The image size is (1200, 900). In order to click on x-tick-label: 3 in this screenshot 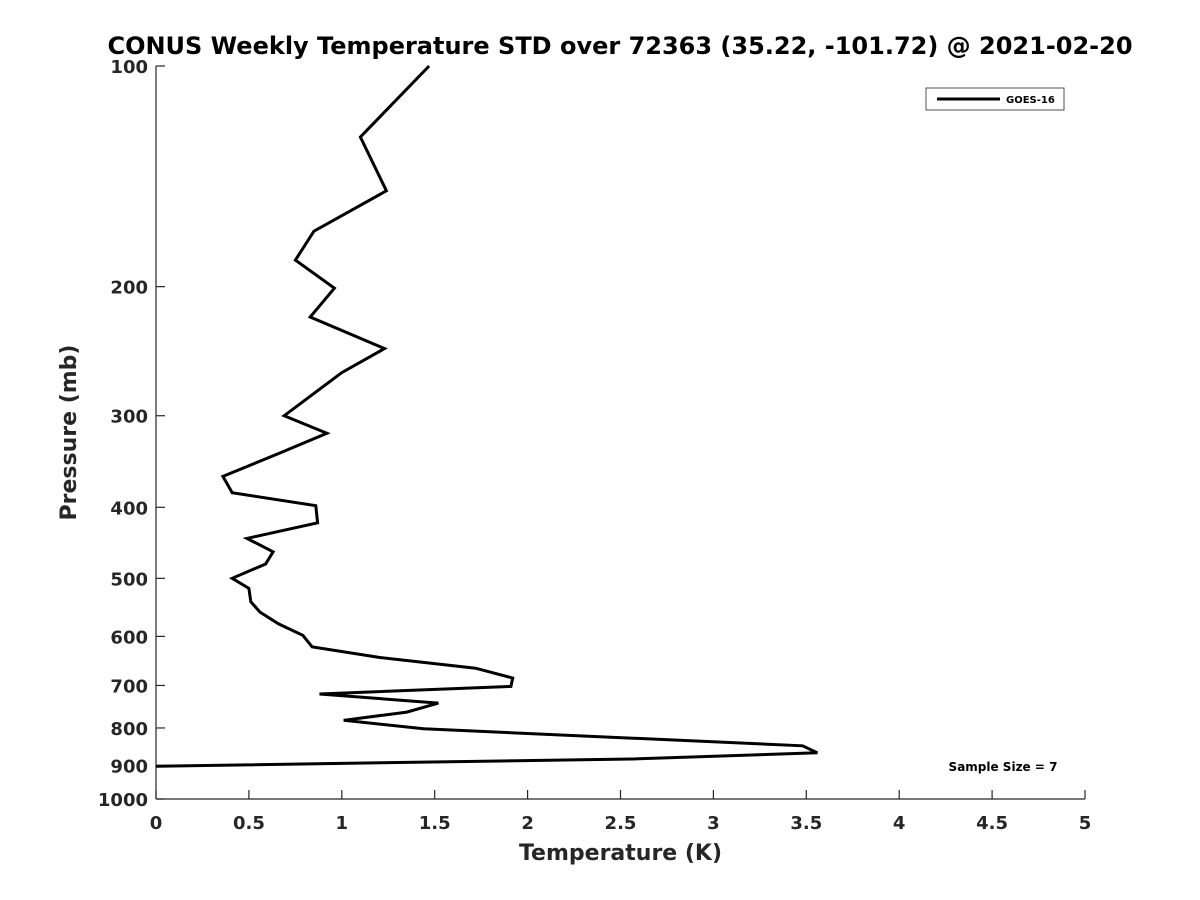, I will do `click(713, 823)`.